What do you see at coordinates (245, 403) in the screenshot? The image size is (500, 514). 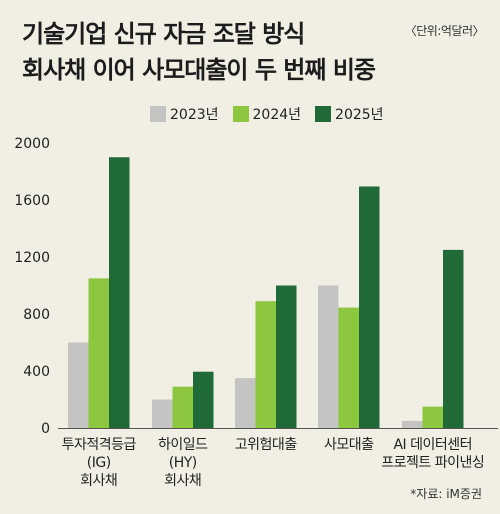 I see `bar-2023년-3` at bounding box center [245, 403].